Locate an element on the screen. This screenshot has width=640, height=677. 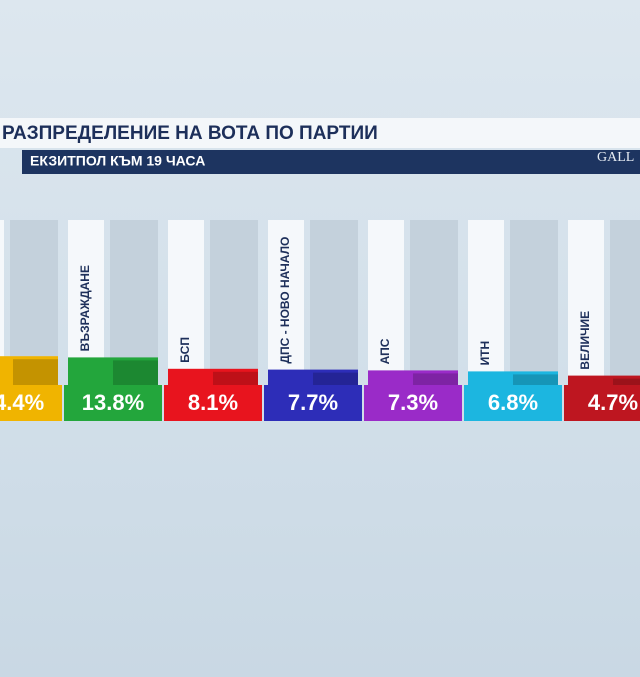
category-label: ДПС - НОВО НАЧАЛО is located at coordinates (285, 300).